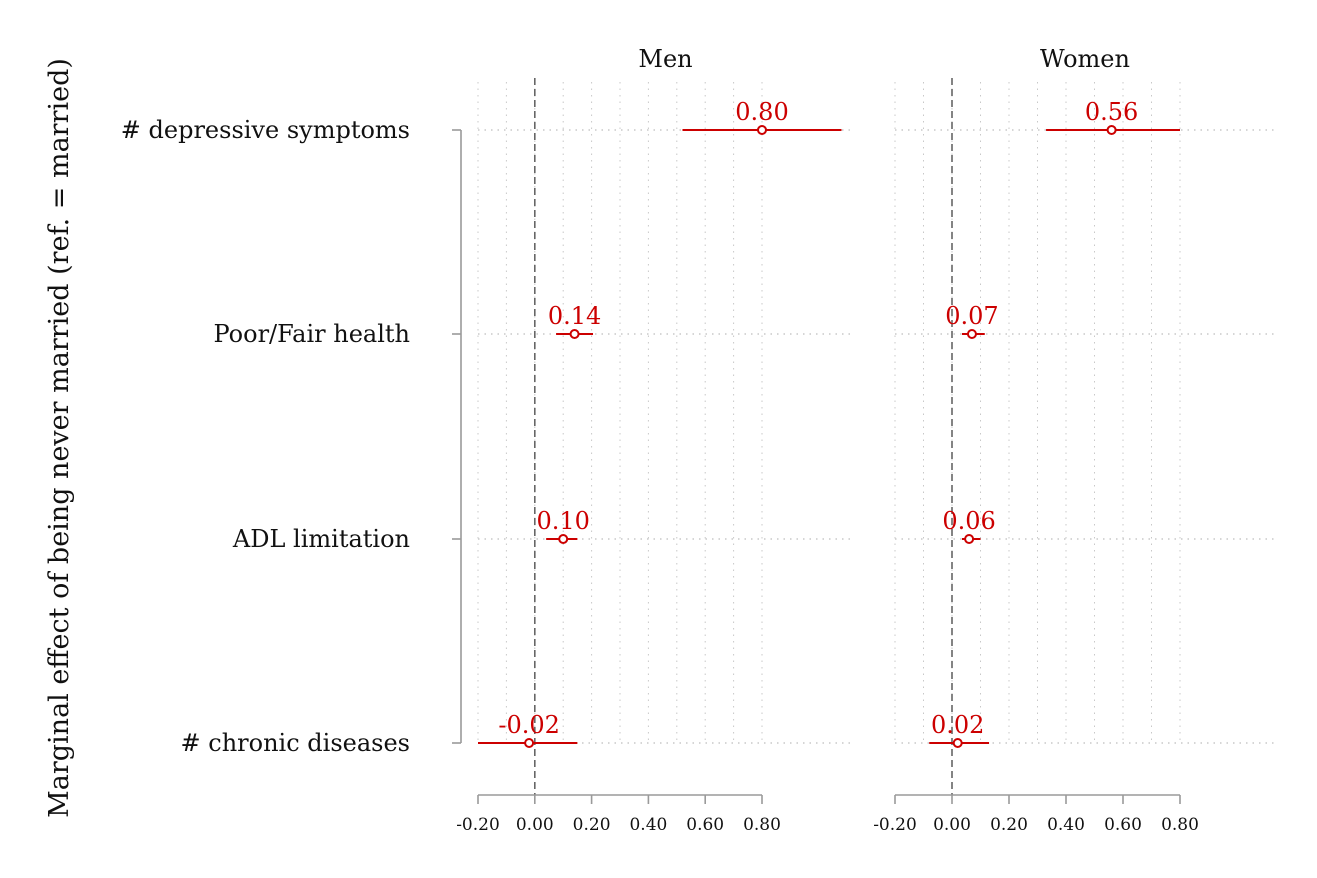 The width and height of the screenshot is (1317, 878). I want to click on category-label: # depressive symptoms, so click(265, 130).